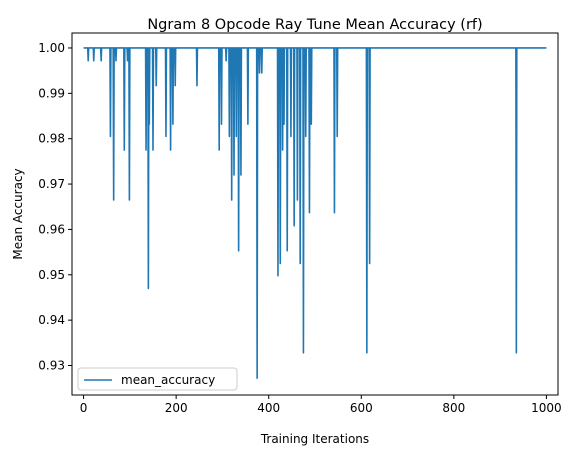 The height and width of the screenshot is (455, 576). I want to click on x-tick-label: 200, so click(176, 408).